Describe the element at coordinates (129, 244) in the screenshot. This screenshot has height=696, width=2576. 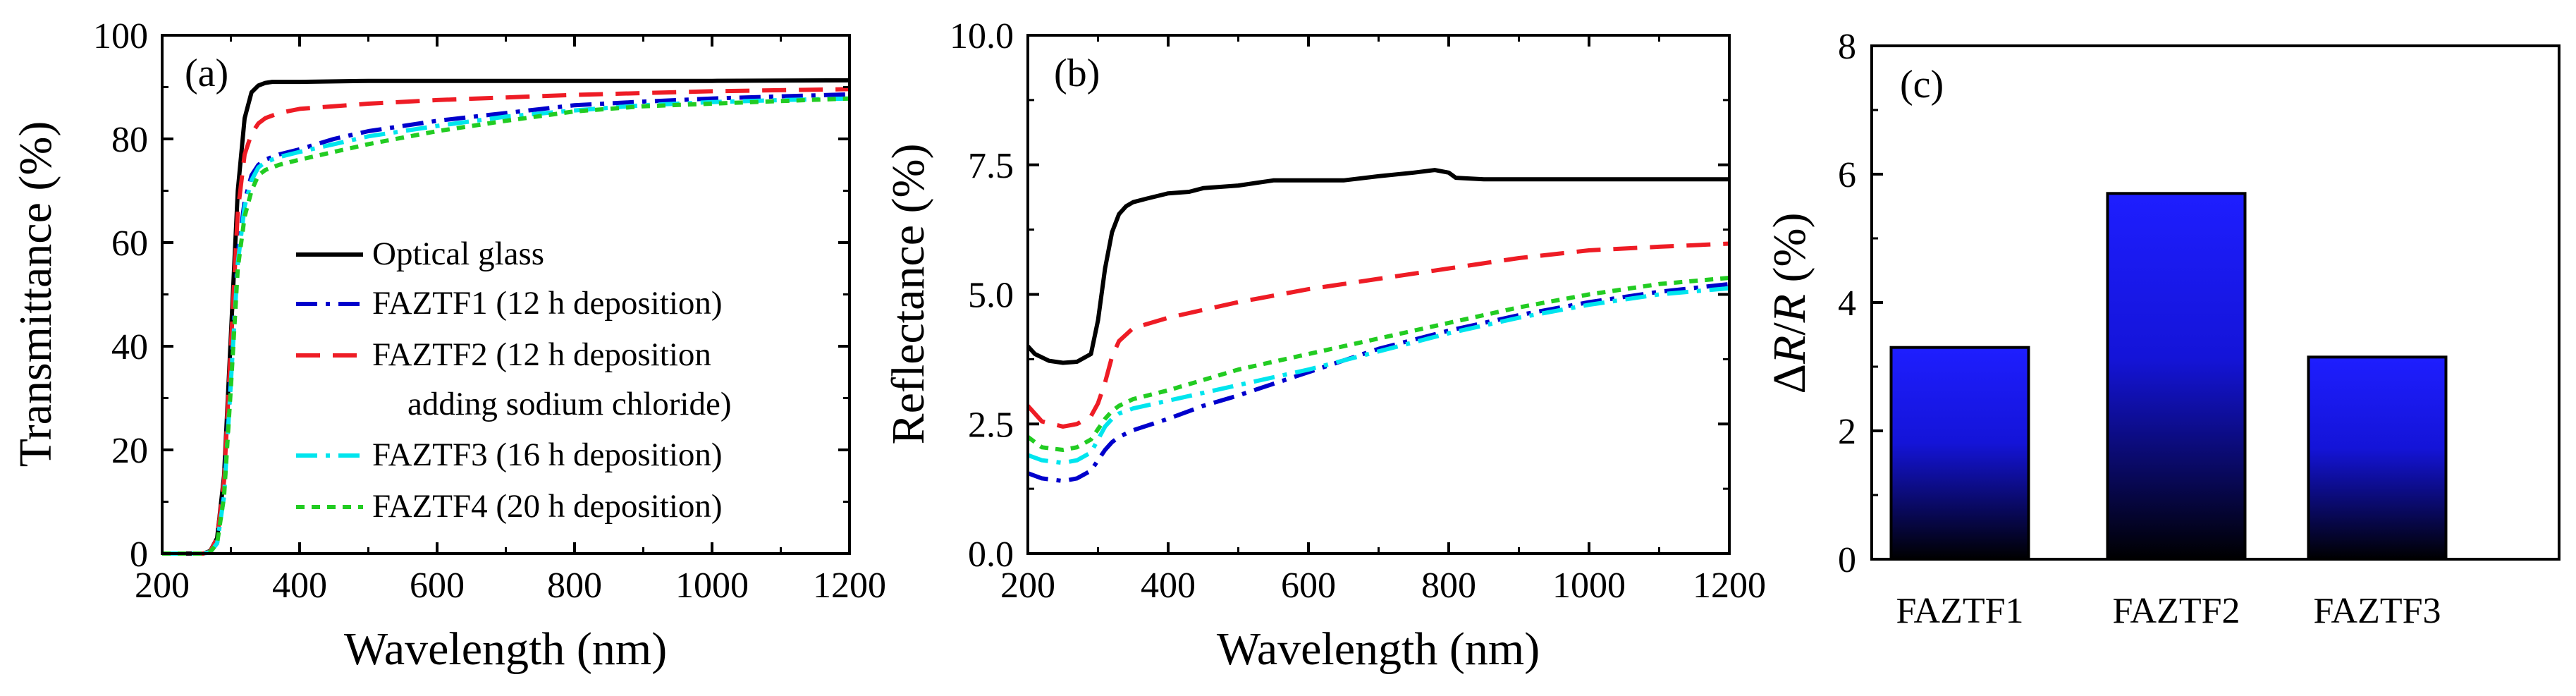
I see `ytick-label: 60` at that location.